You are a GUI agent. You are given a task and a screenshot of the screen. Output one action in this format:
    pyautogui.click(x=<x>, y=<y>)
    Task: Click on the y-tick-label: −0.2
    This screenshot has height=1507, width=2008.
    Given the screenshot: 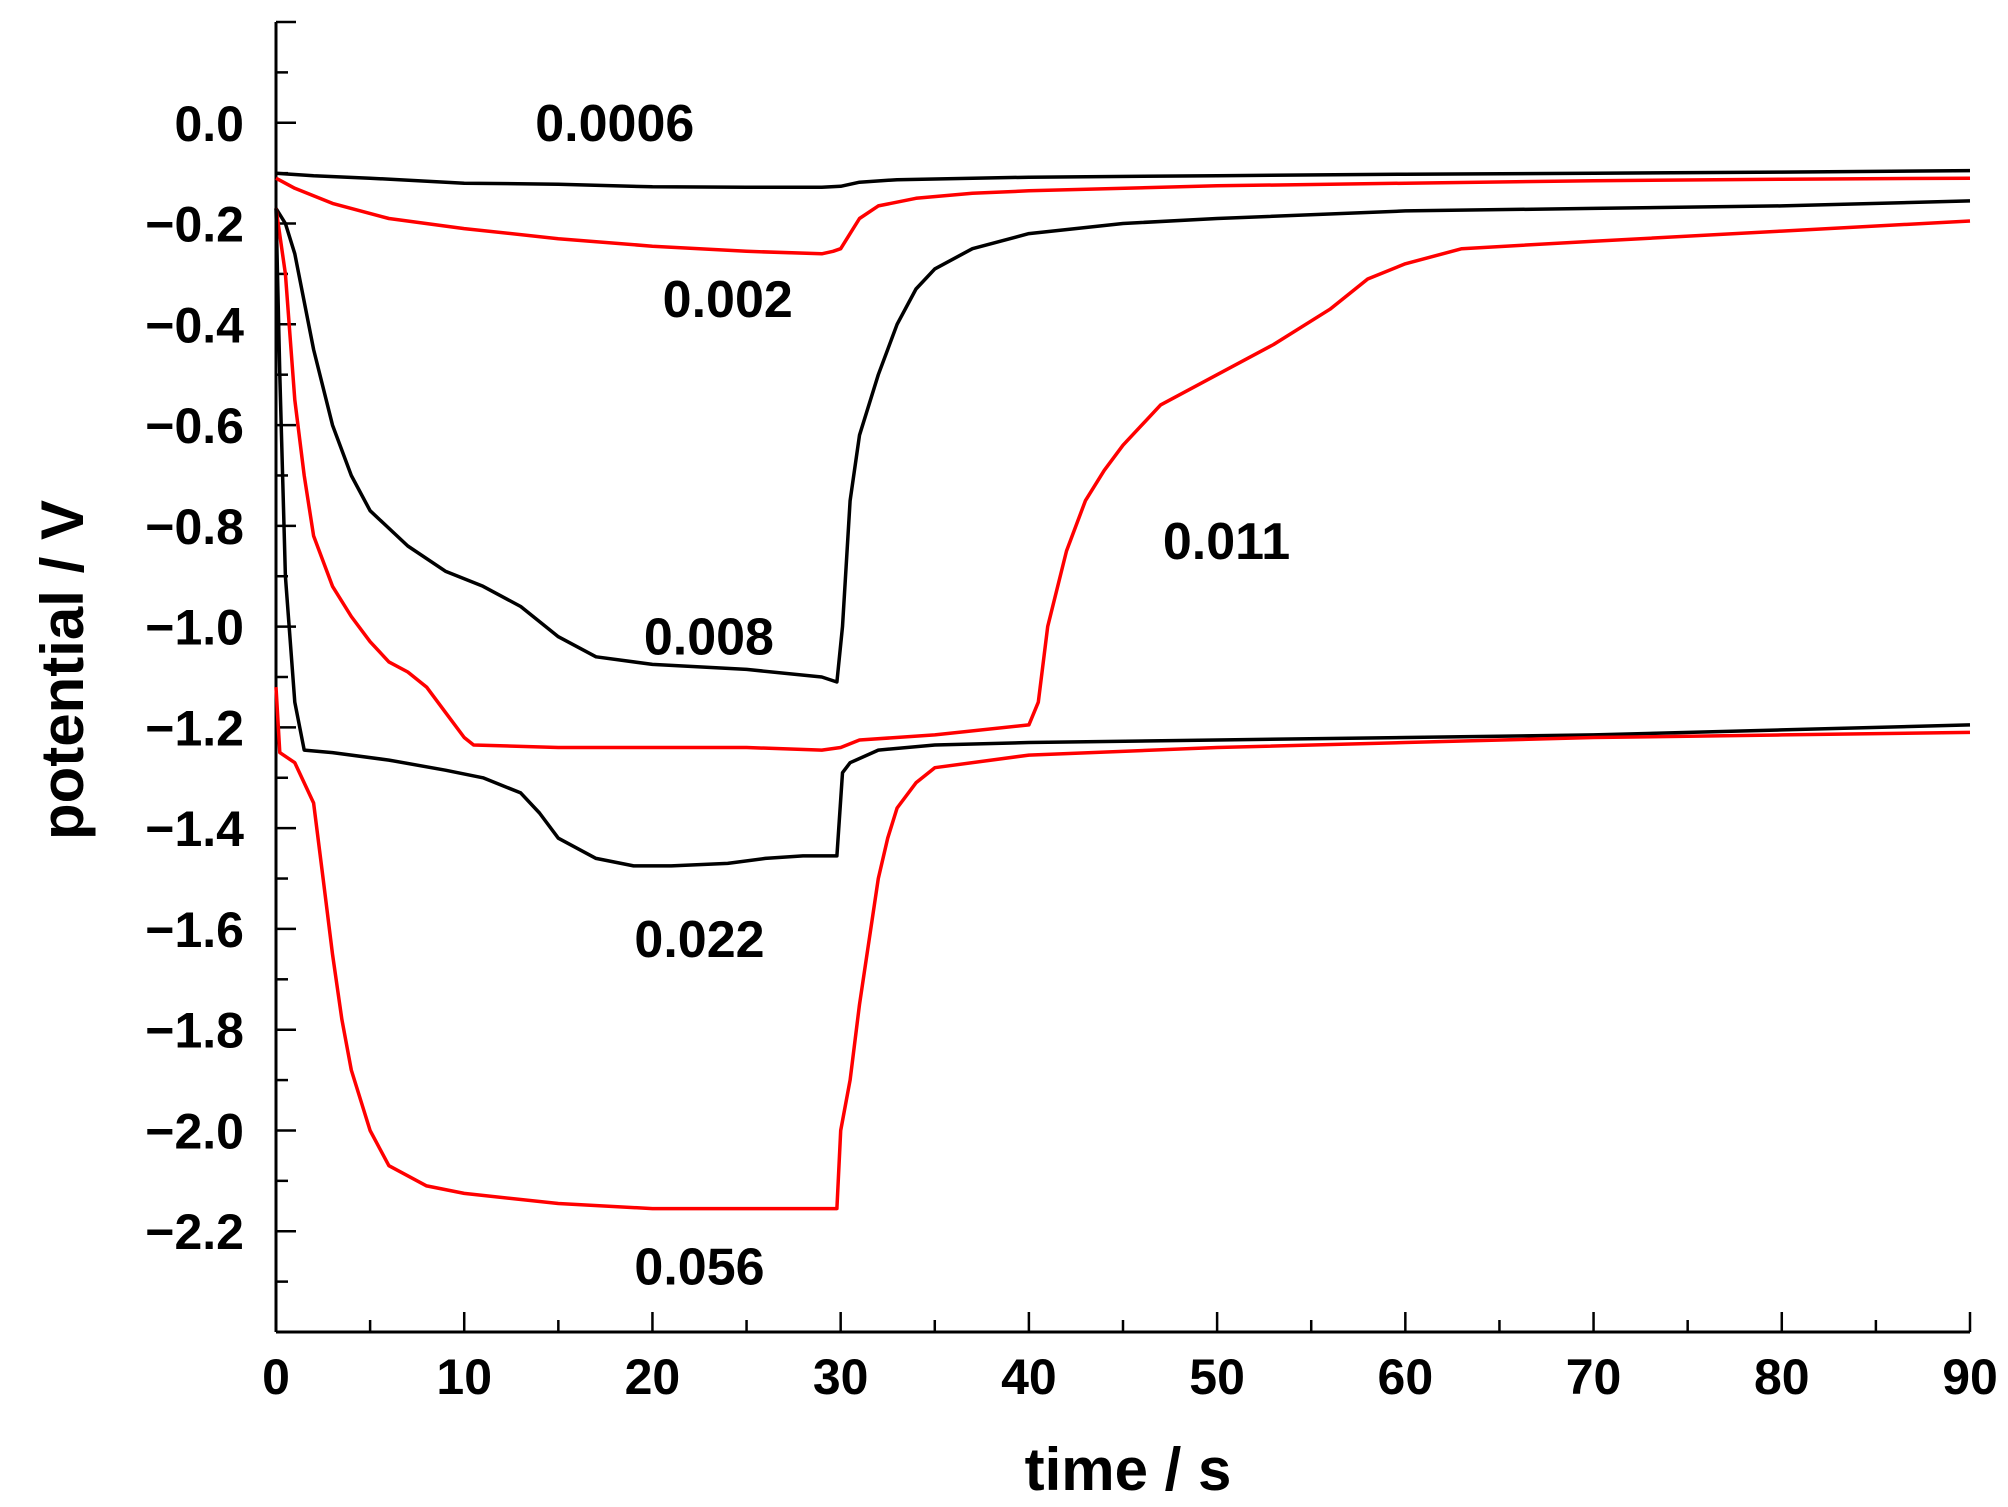 What is the action you would take?
    pyautogui.click(x=194, y=225)
    